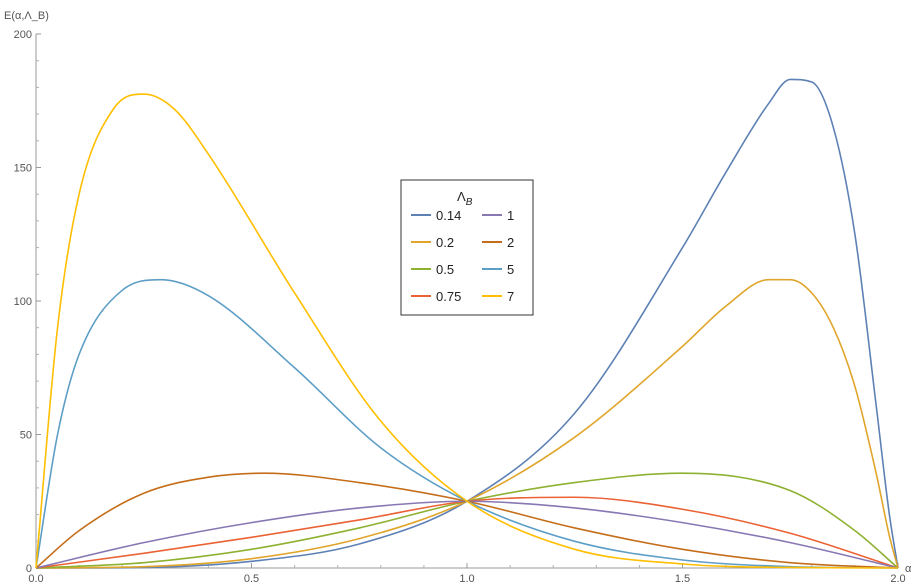 This screenshot has width=914, height=587. I want to click on legend-label: 0.14, so click(448, 215).